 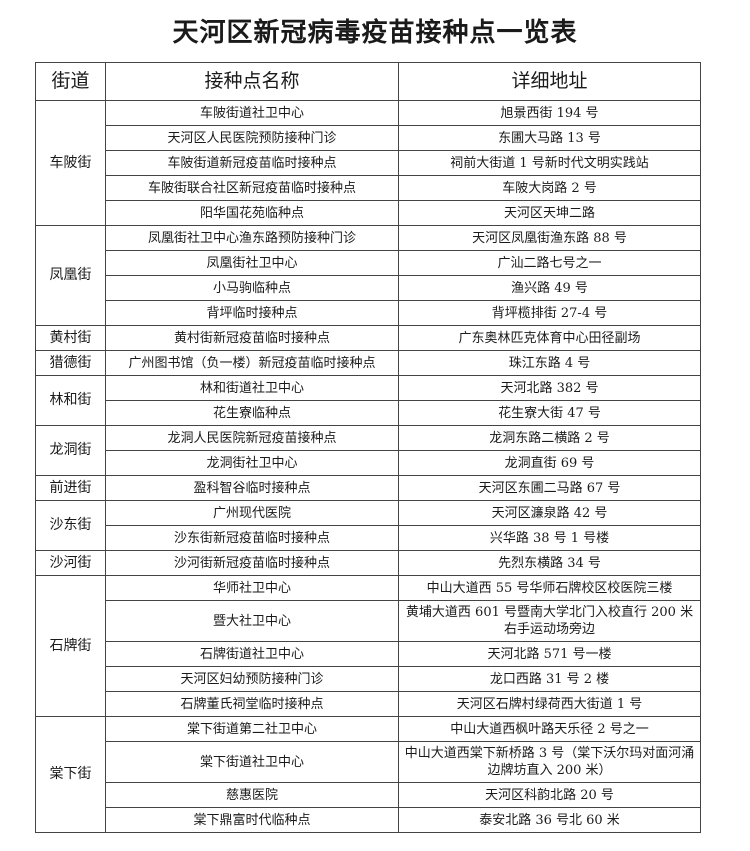 What do you see at coordinates (252, 621) in the screenshot?
I see `site-name-cell: 暨大社卫中心` at bounding box center [252, 621].